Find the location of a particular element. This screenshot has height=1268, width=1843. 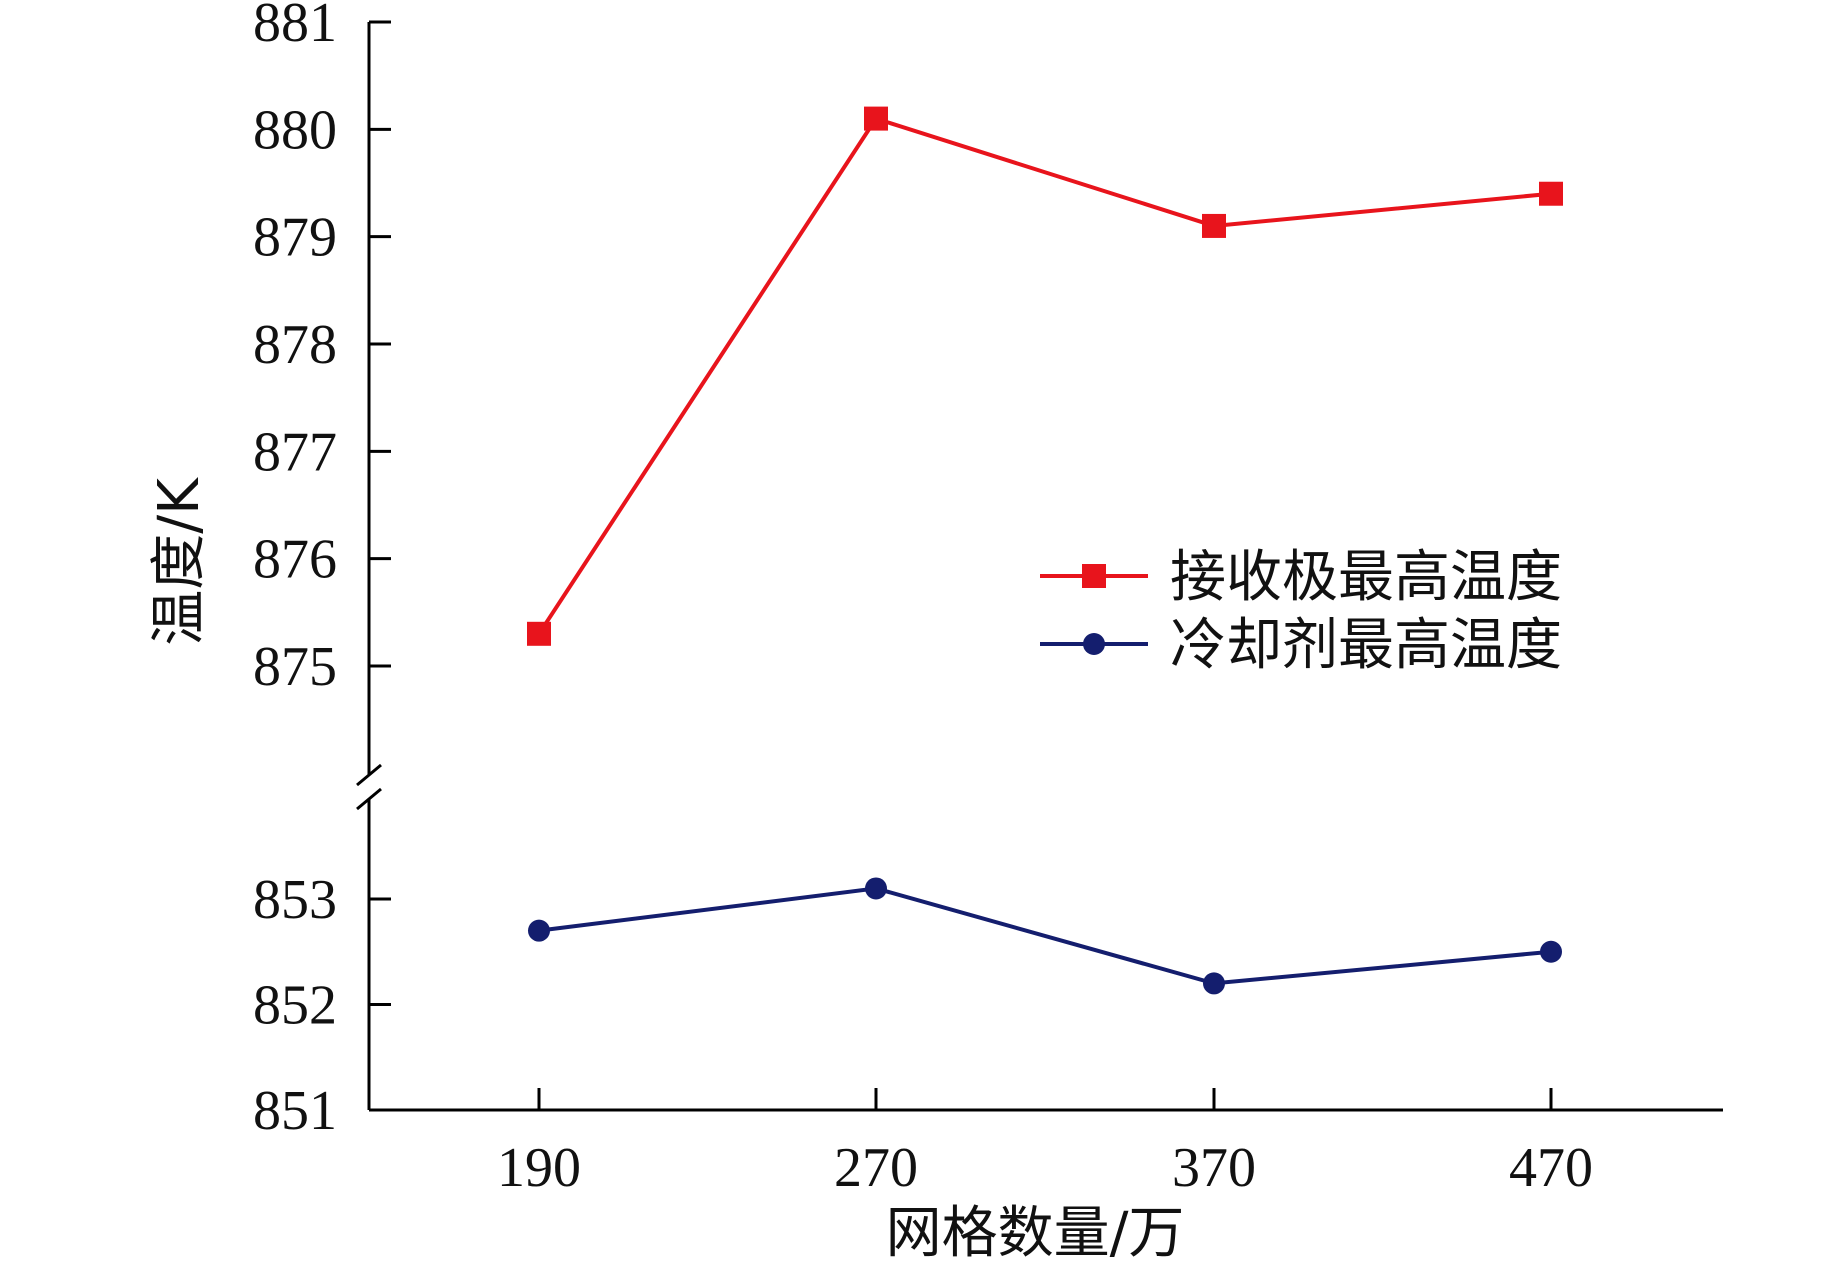

x-tick-label: 190 is located at coordinates (539, 1168).